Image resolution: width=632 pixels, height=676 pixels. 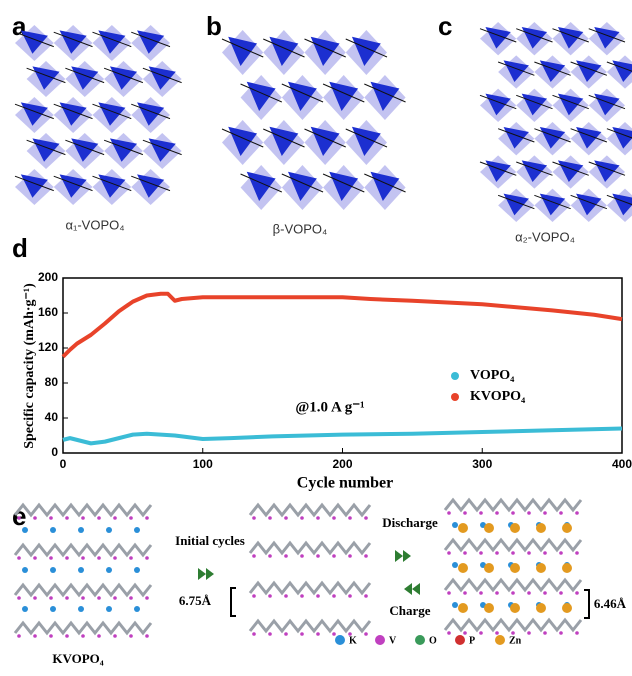 What do you see at coordinates (500, 640) in the screenshot?
I see `legend-marker` at bounding box center [500, 640].